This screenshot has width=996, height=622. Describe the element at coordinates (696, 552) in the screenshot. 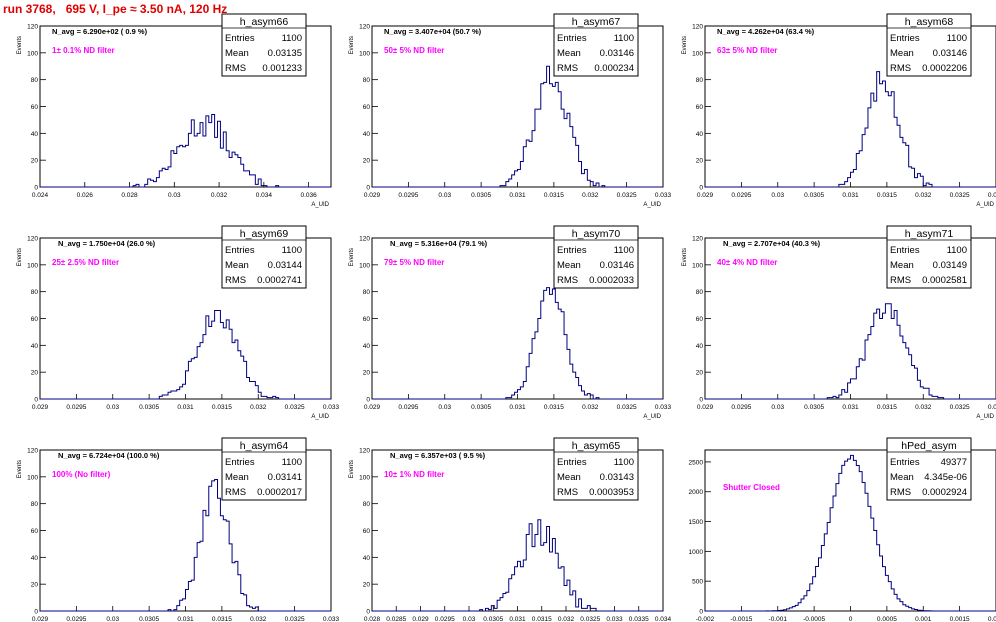

I see `y-tick-label: 1000` at that location.